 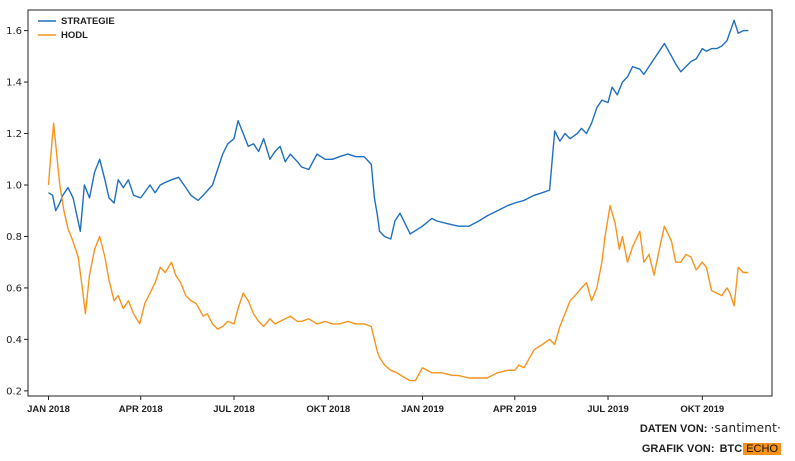 I want to click on y-tick-label: 1.6, so click(x=14, y=31).